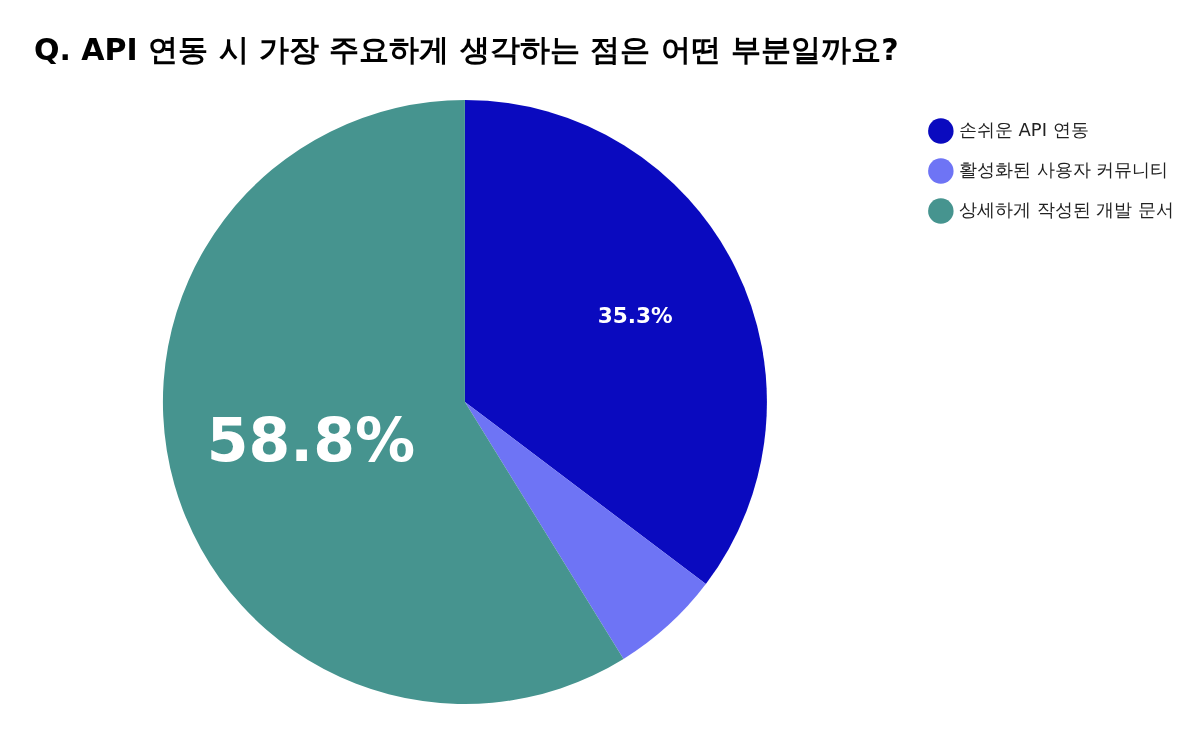 Image resolution: width=1194 pixels, height=740 pixels. What do you see at coordinates (466, 50) in the screenshot?
I see `chart-title: Q. API 연동 시 가장 주요하게 생각하는 점은 어떤 부분일까요?` at bounding box center [466, 50].